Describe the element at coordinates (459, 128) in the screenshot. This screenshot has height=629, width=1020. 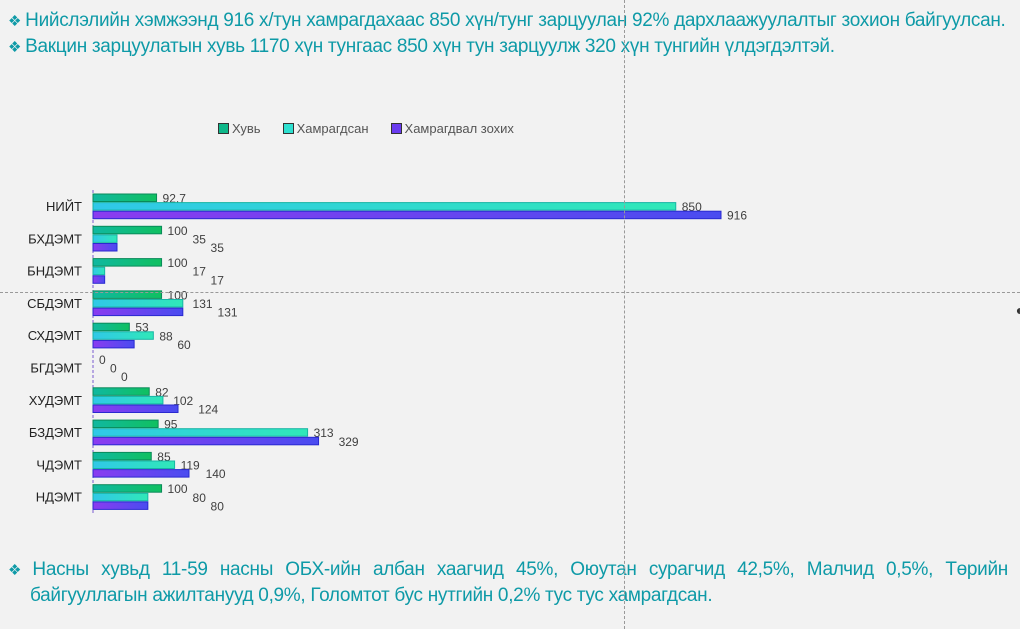
I see `legend-label: Хамрагдвал зохих` at that location.